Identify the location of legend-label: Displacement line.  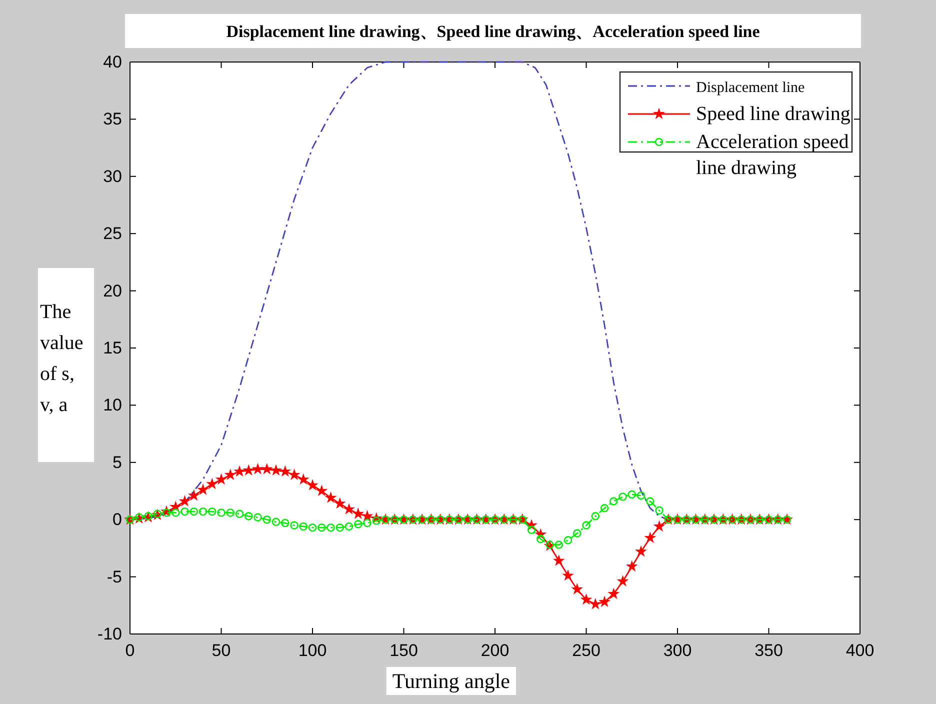
(751, 88).